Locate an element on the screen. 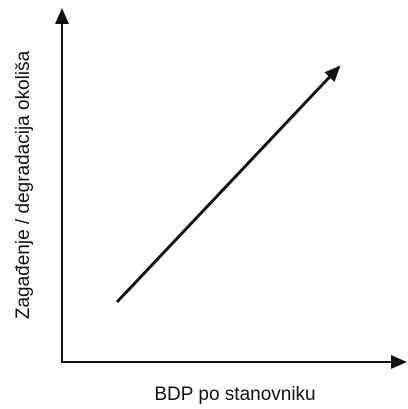 The height and width of the screenshot is (409, 408). y-axis-label: Zagađenje / degradacija okoliša is located at coordinates (23, 184).